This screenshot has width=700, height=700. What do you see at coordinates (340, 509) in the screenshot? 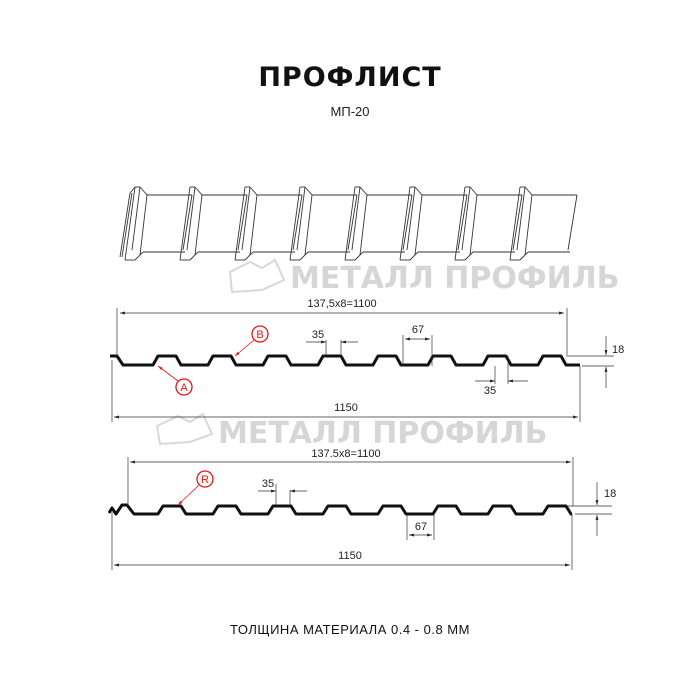
I see `profile-2-outline` at bounding box center [340, 509].